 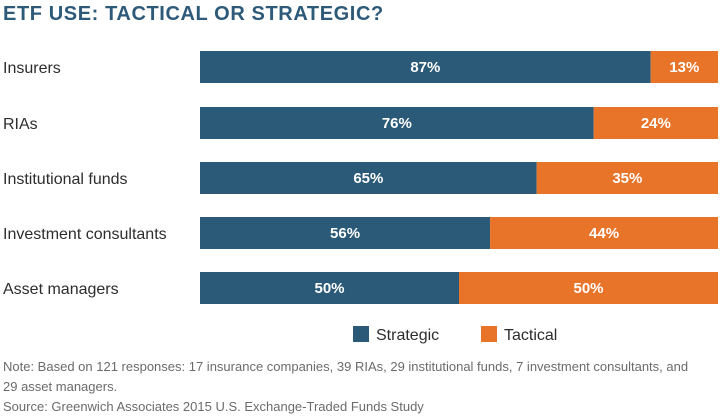 I want to click on bar-value-label-tactical-rias: 24%, so click(x=656, y=123).